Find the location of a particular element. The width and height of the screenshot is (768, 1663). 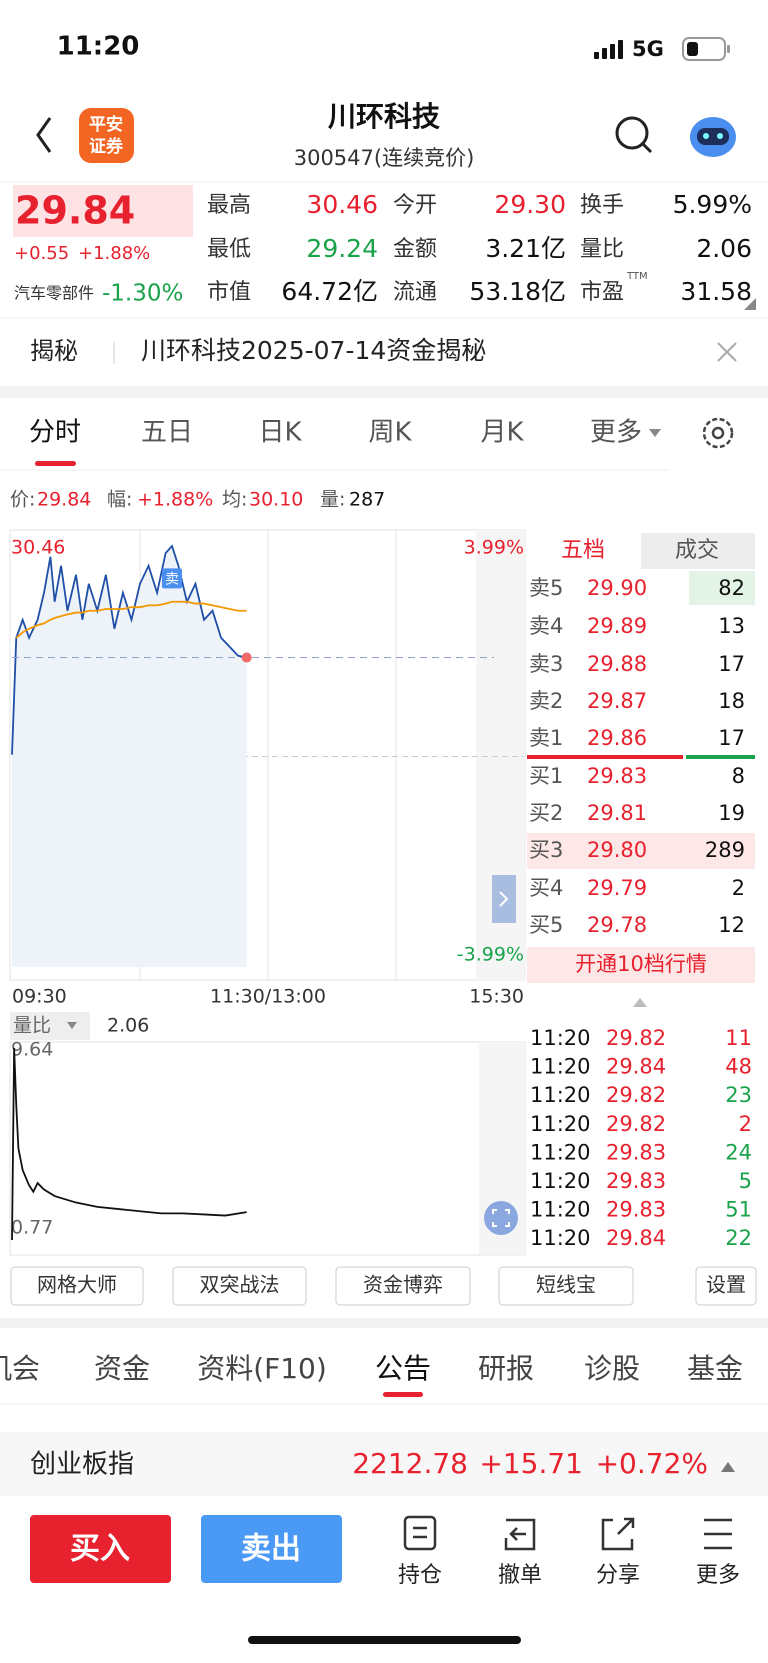

info-tab: 公告 is located at coordinates (403, 1368).